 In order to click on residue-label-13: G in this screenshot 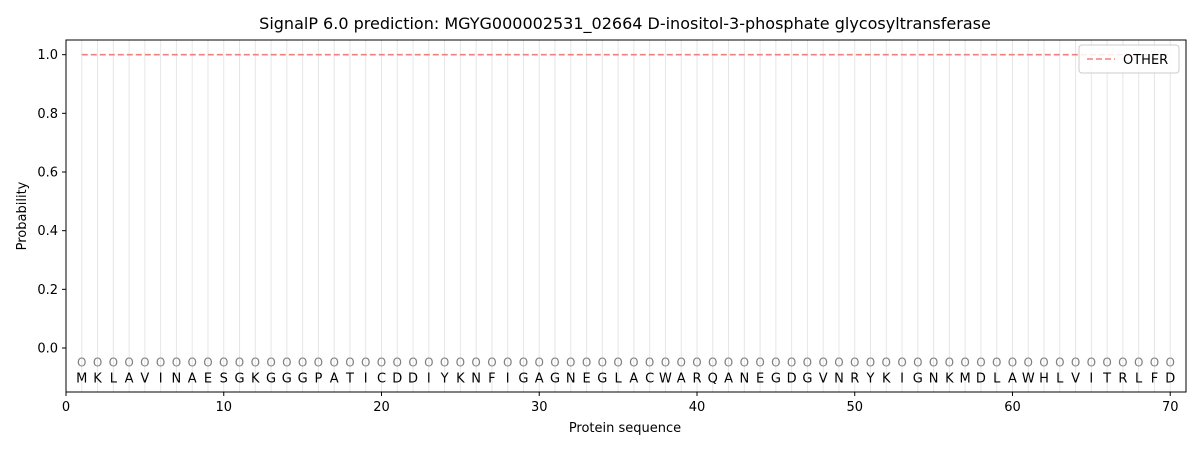, I will do `click(271, 378)`.